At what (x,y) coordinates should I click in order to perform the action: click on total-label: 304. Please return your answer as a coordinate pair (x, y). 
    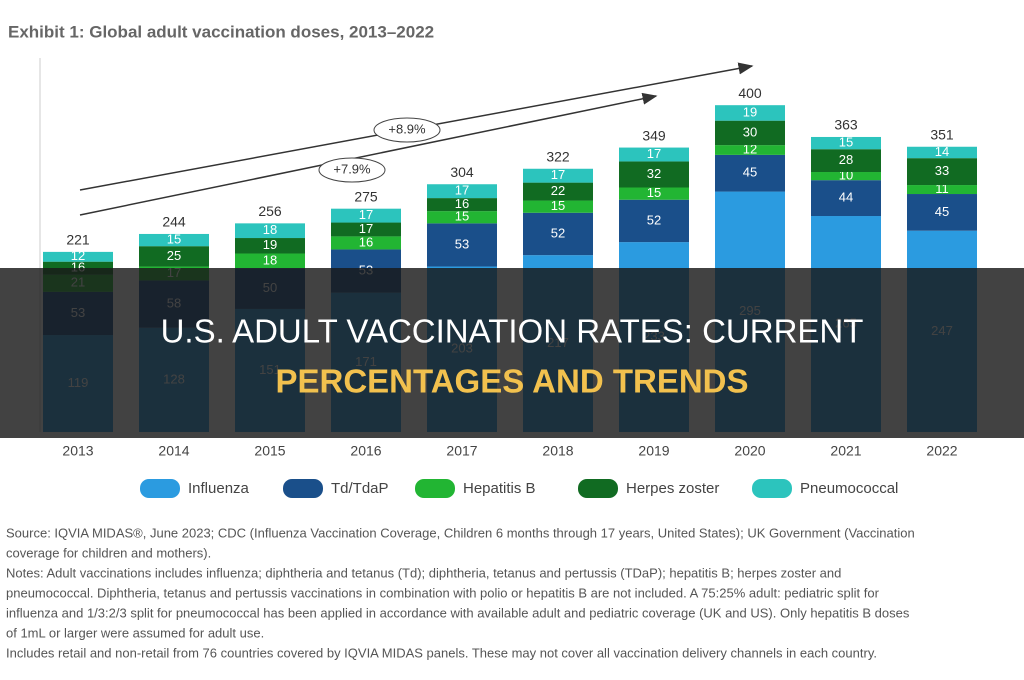
    Looking at the image, I should click on (462, 172).